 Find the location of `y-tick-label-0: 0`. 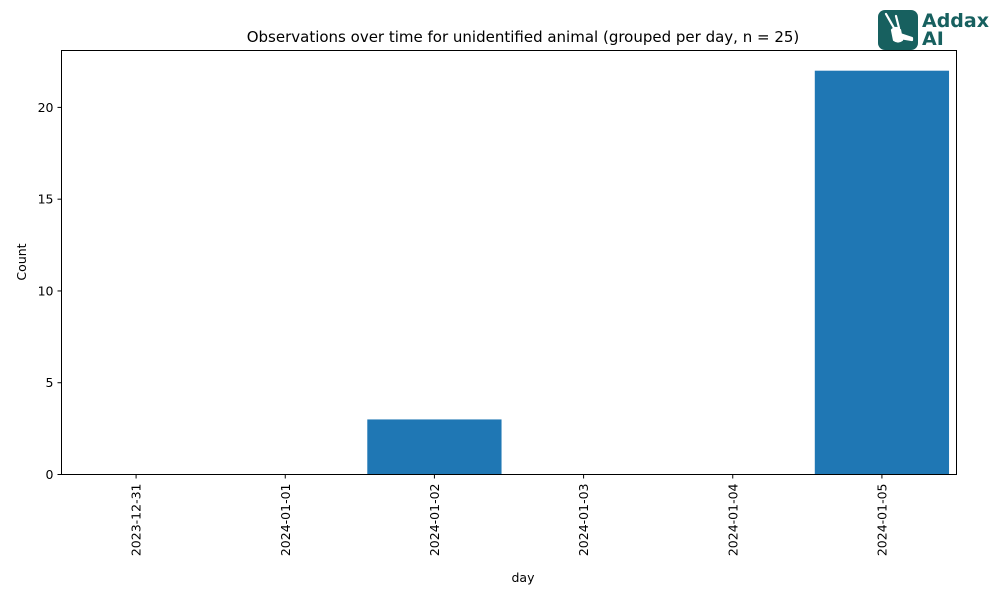

y-tick-label-0: 0 is located at coordinates (50, 474).